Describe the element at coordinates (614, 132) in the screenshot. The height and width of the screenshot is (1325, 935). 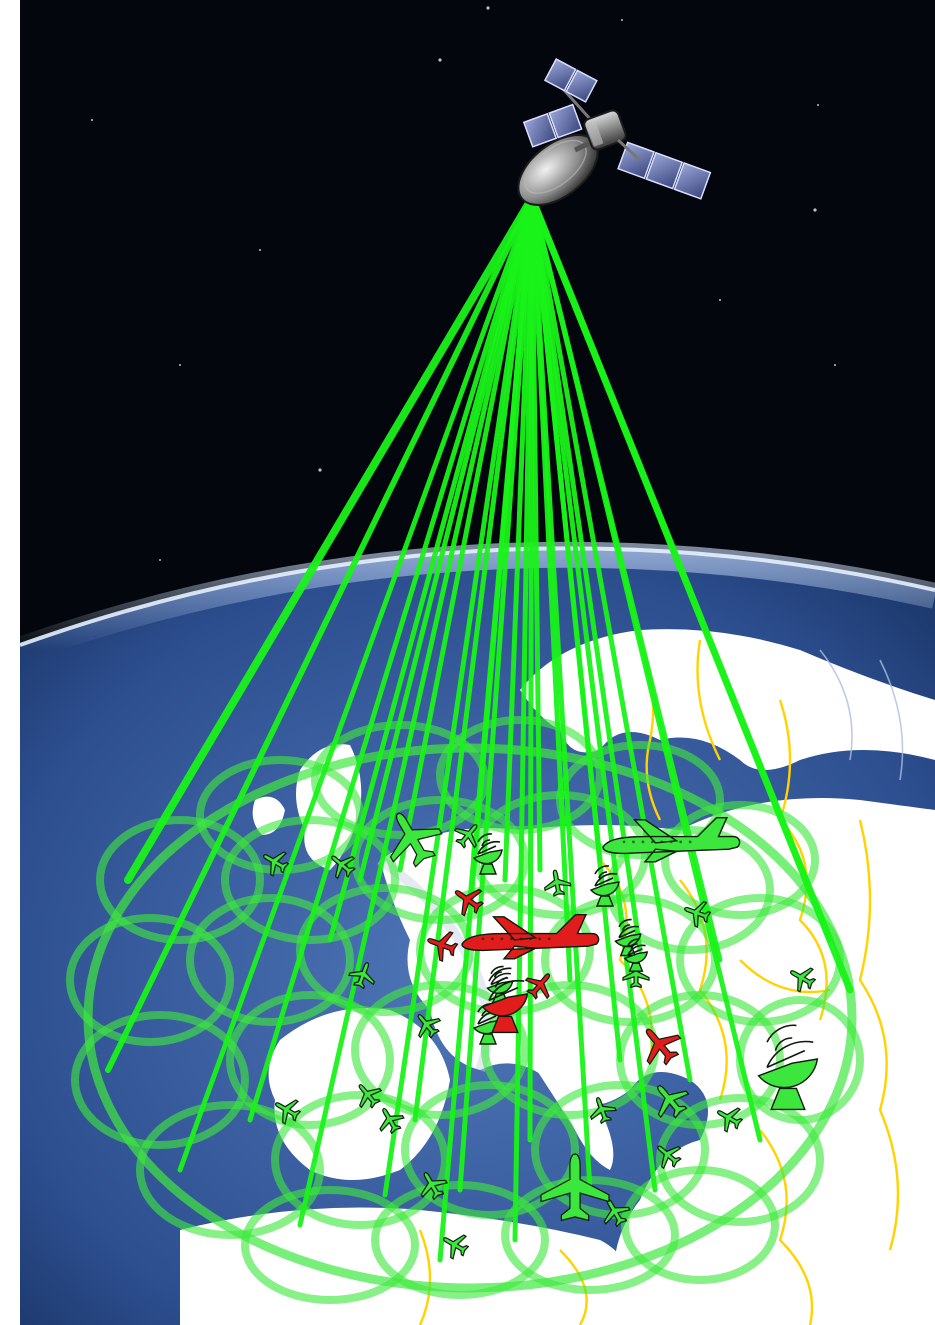
I see `satellite-icon` at that location.